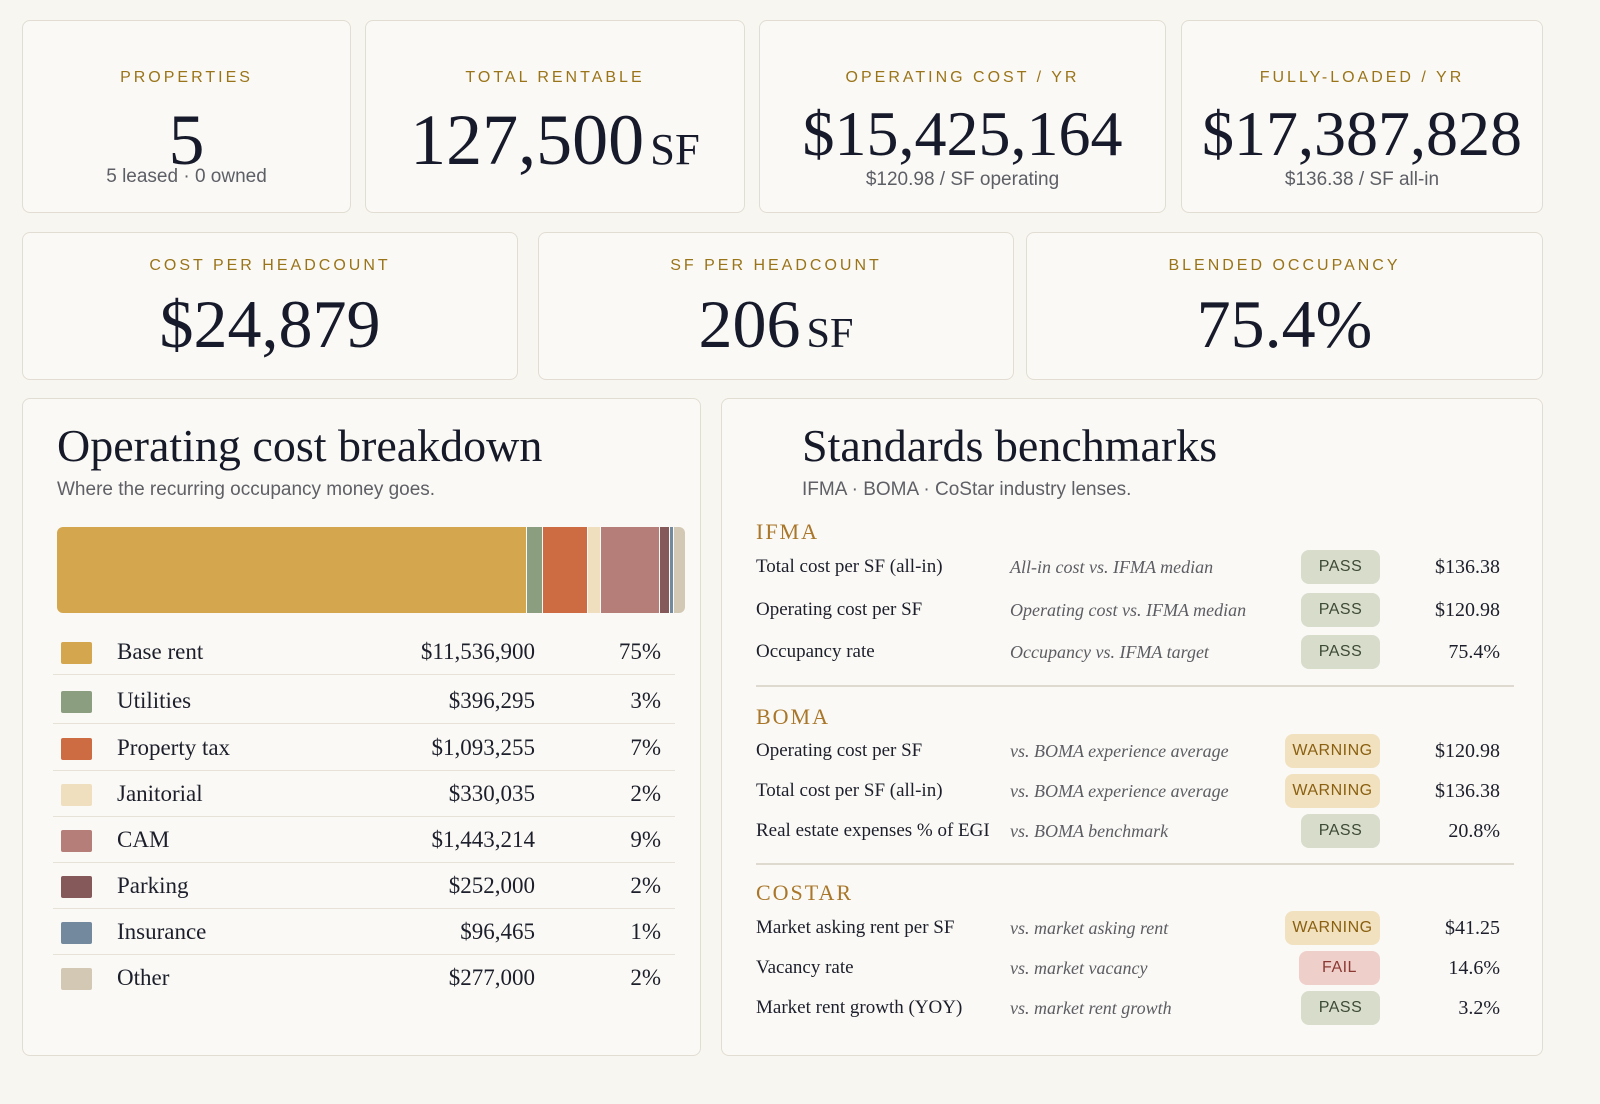  I want to click on category-percent: 75%, so click(639, 651).